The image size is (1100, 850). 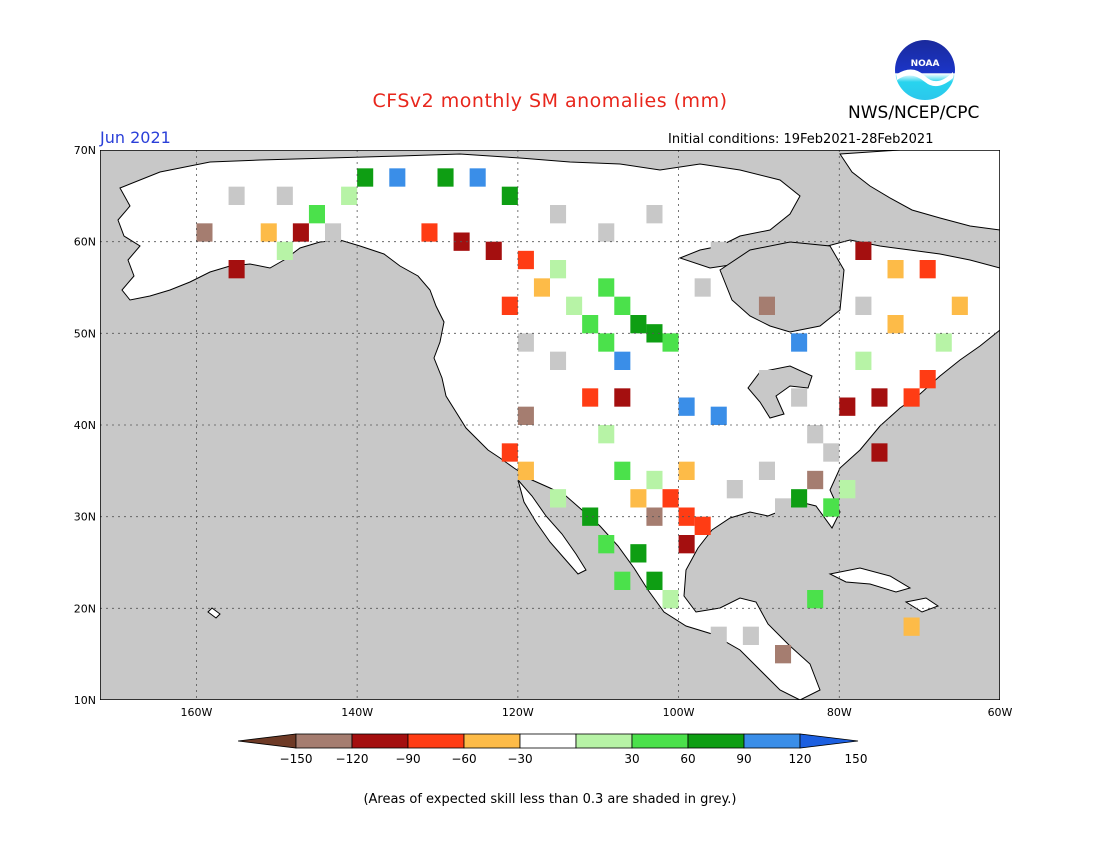 I want to click on lat-tick-4: 30N, so click(x=85, y=517).